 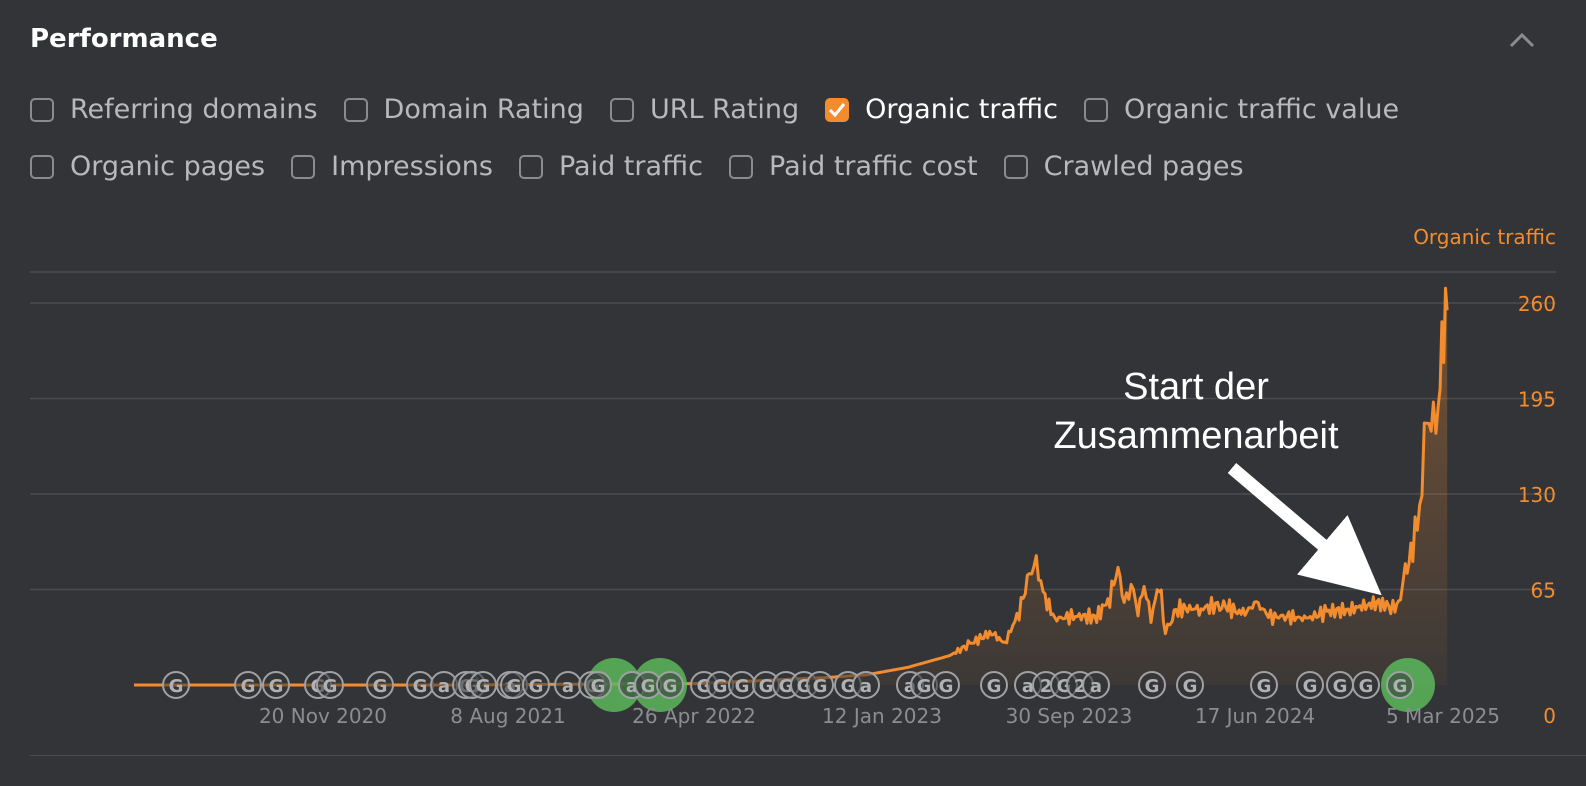 What do you see at coordinates (194, 109) in the screenshot?
I see `metric-label: Referring domains` at bounding box center [194, 109].